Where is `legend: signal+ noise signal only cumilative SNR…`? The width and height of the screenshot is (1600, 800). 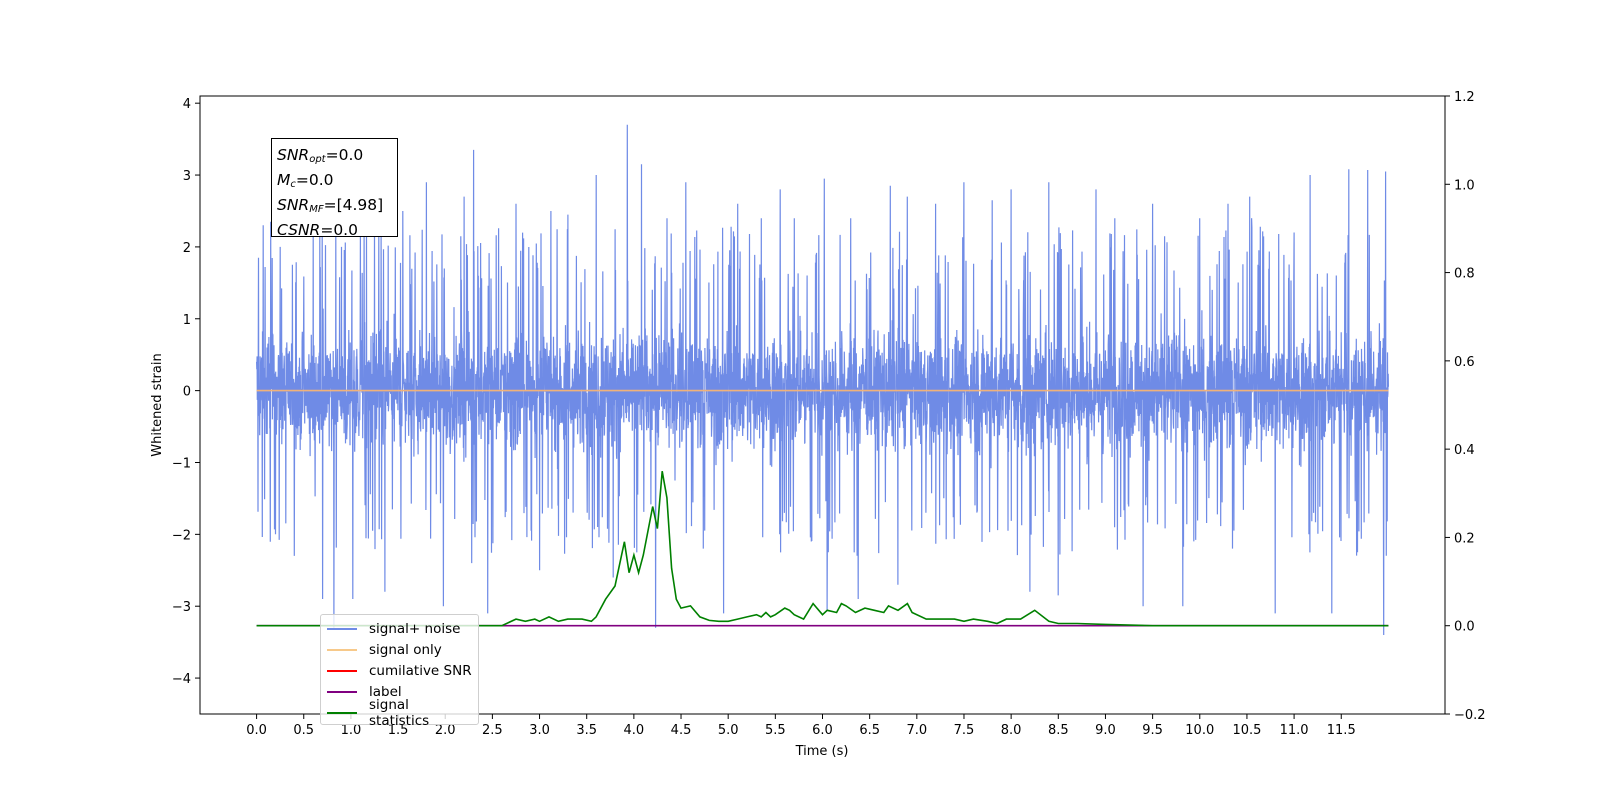
legend: signal+ noise signal only cumilative SNR… is located at coordinates (399, 671).